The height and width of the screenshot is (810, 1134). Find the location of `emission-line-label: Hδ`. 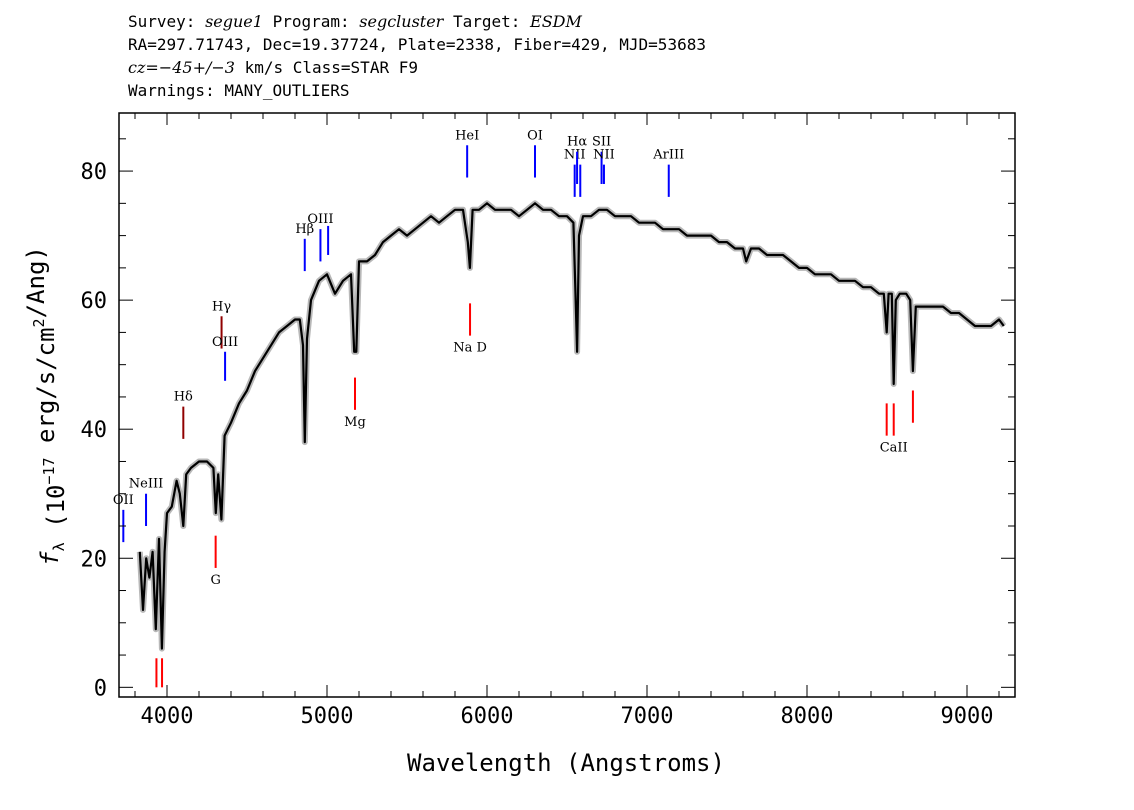

emission-line-label: Hδ is located at coordinates (183, 397).